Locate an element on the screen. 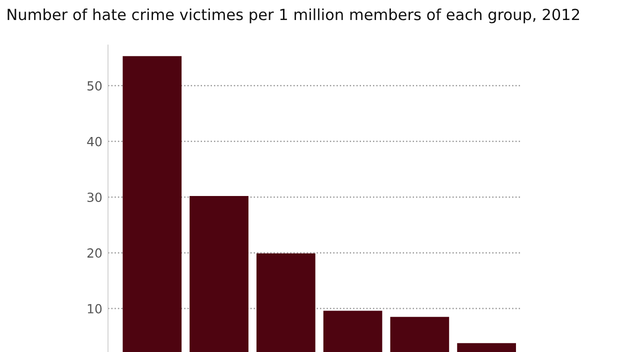 The width and height of the screenshot is (622, 352). y-tick-label: 20 is located at coordinates (94, 253).